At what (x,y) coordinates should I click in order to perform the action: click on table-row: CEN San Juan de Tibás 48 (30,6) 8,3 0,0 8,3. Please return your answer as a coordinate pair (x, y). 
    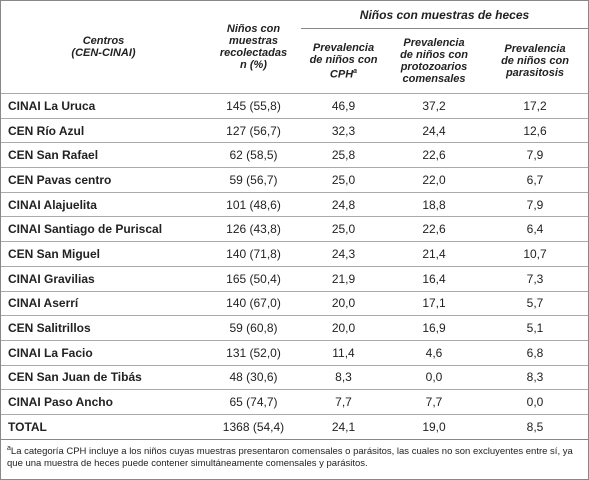
    Looking at the image, I should click on (294, 377).